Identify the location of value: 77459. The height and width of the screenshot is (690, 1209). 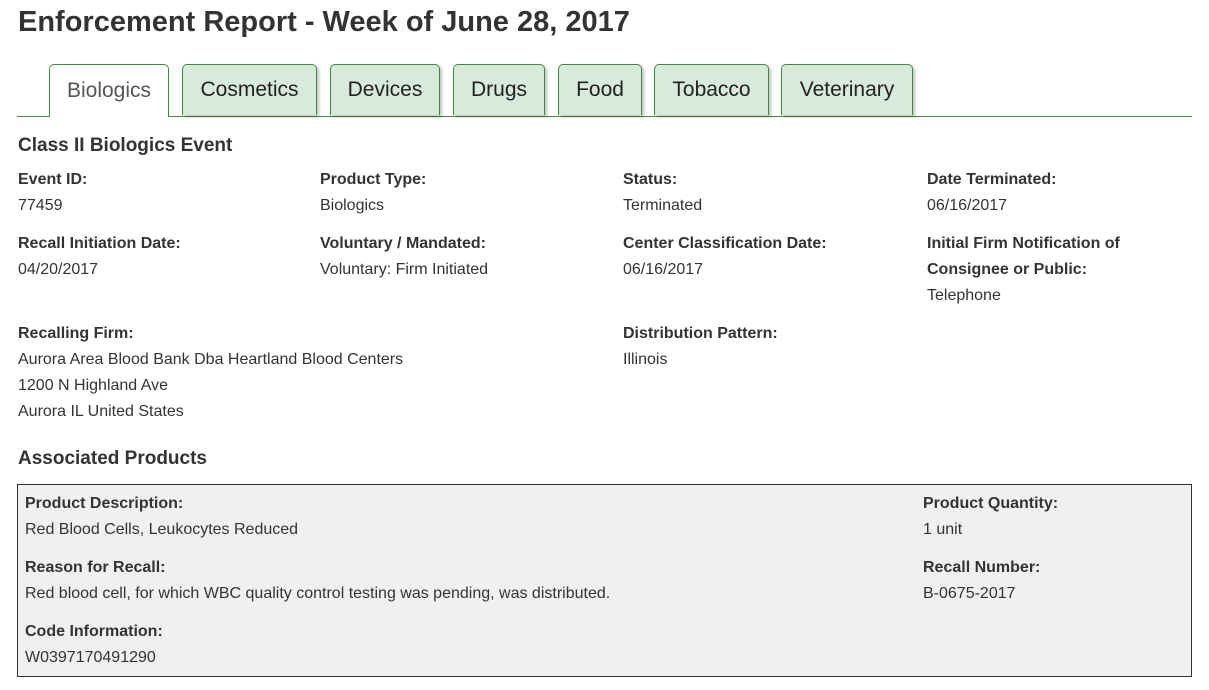
(40, 205).